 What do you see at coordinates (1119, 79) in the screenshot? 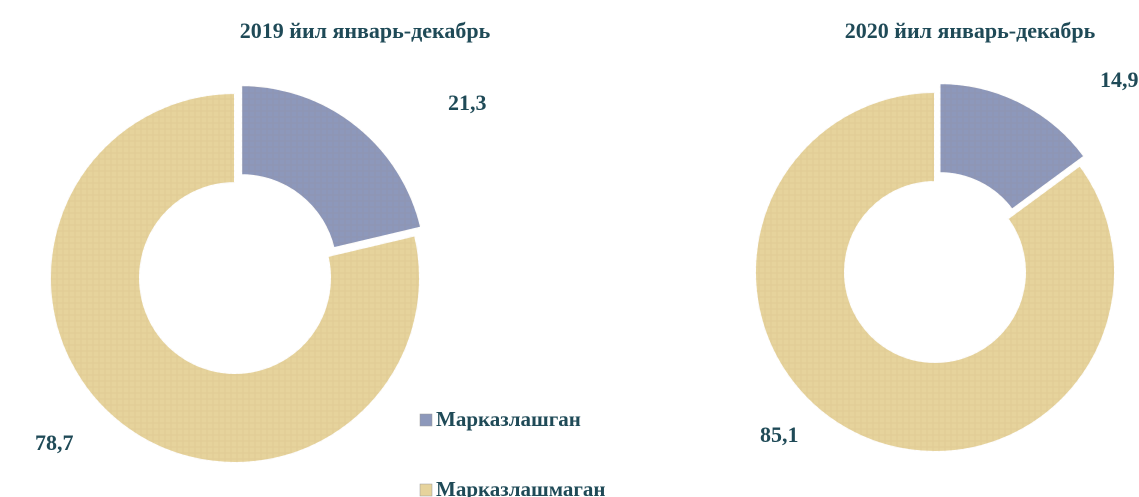
I see `data-label: 14,9` at bounding box center [1119, 79].